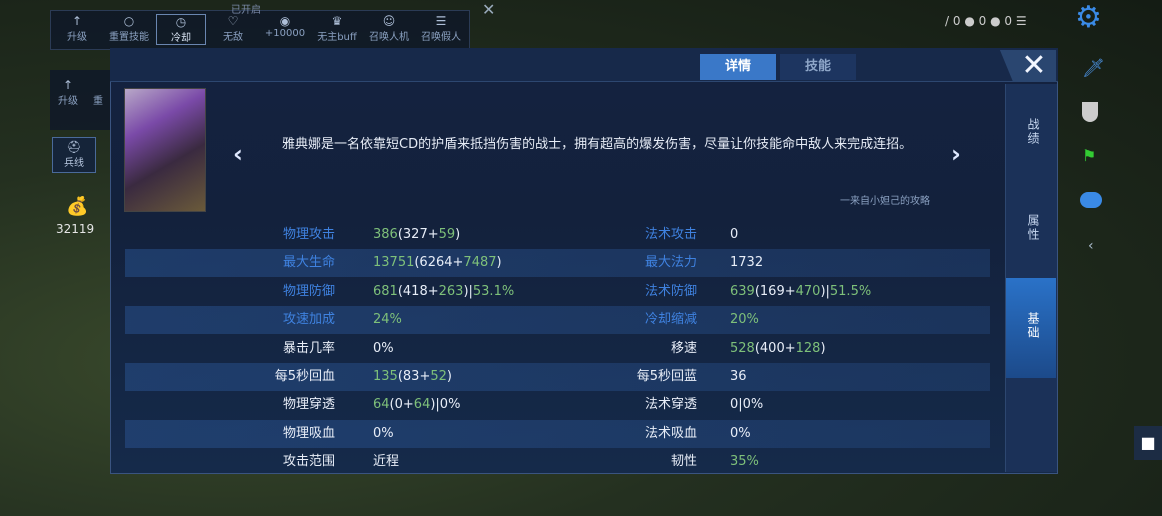 This screenshot has width=1162, height=516. What do you see at coordinates (744, 320) in the screenshot?
I see `stat-value: 20%` at bounding box center [744, 320].